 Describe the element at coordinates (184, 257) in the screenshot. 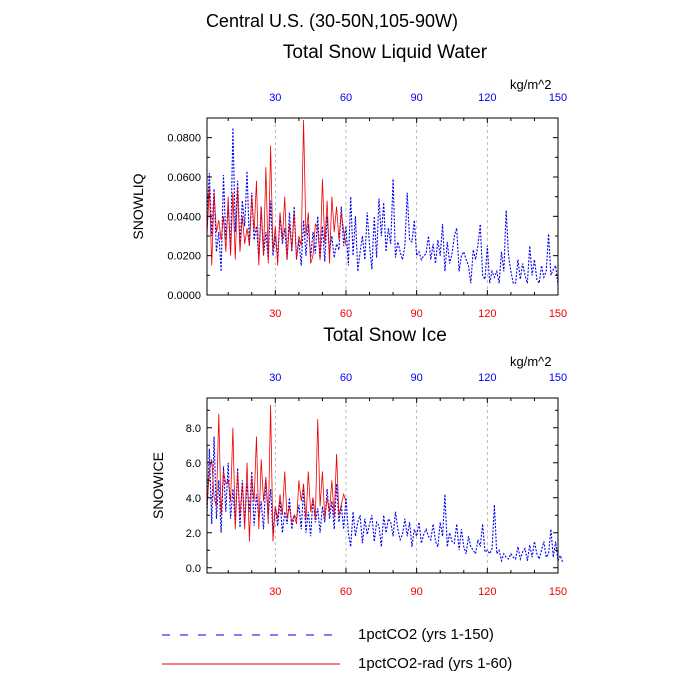

I see `y-tick-label: 0.0200` at that location.